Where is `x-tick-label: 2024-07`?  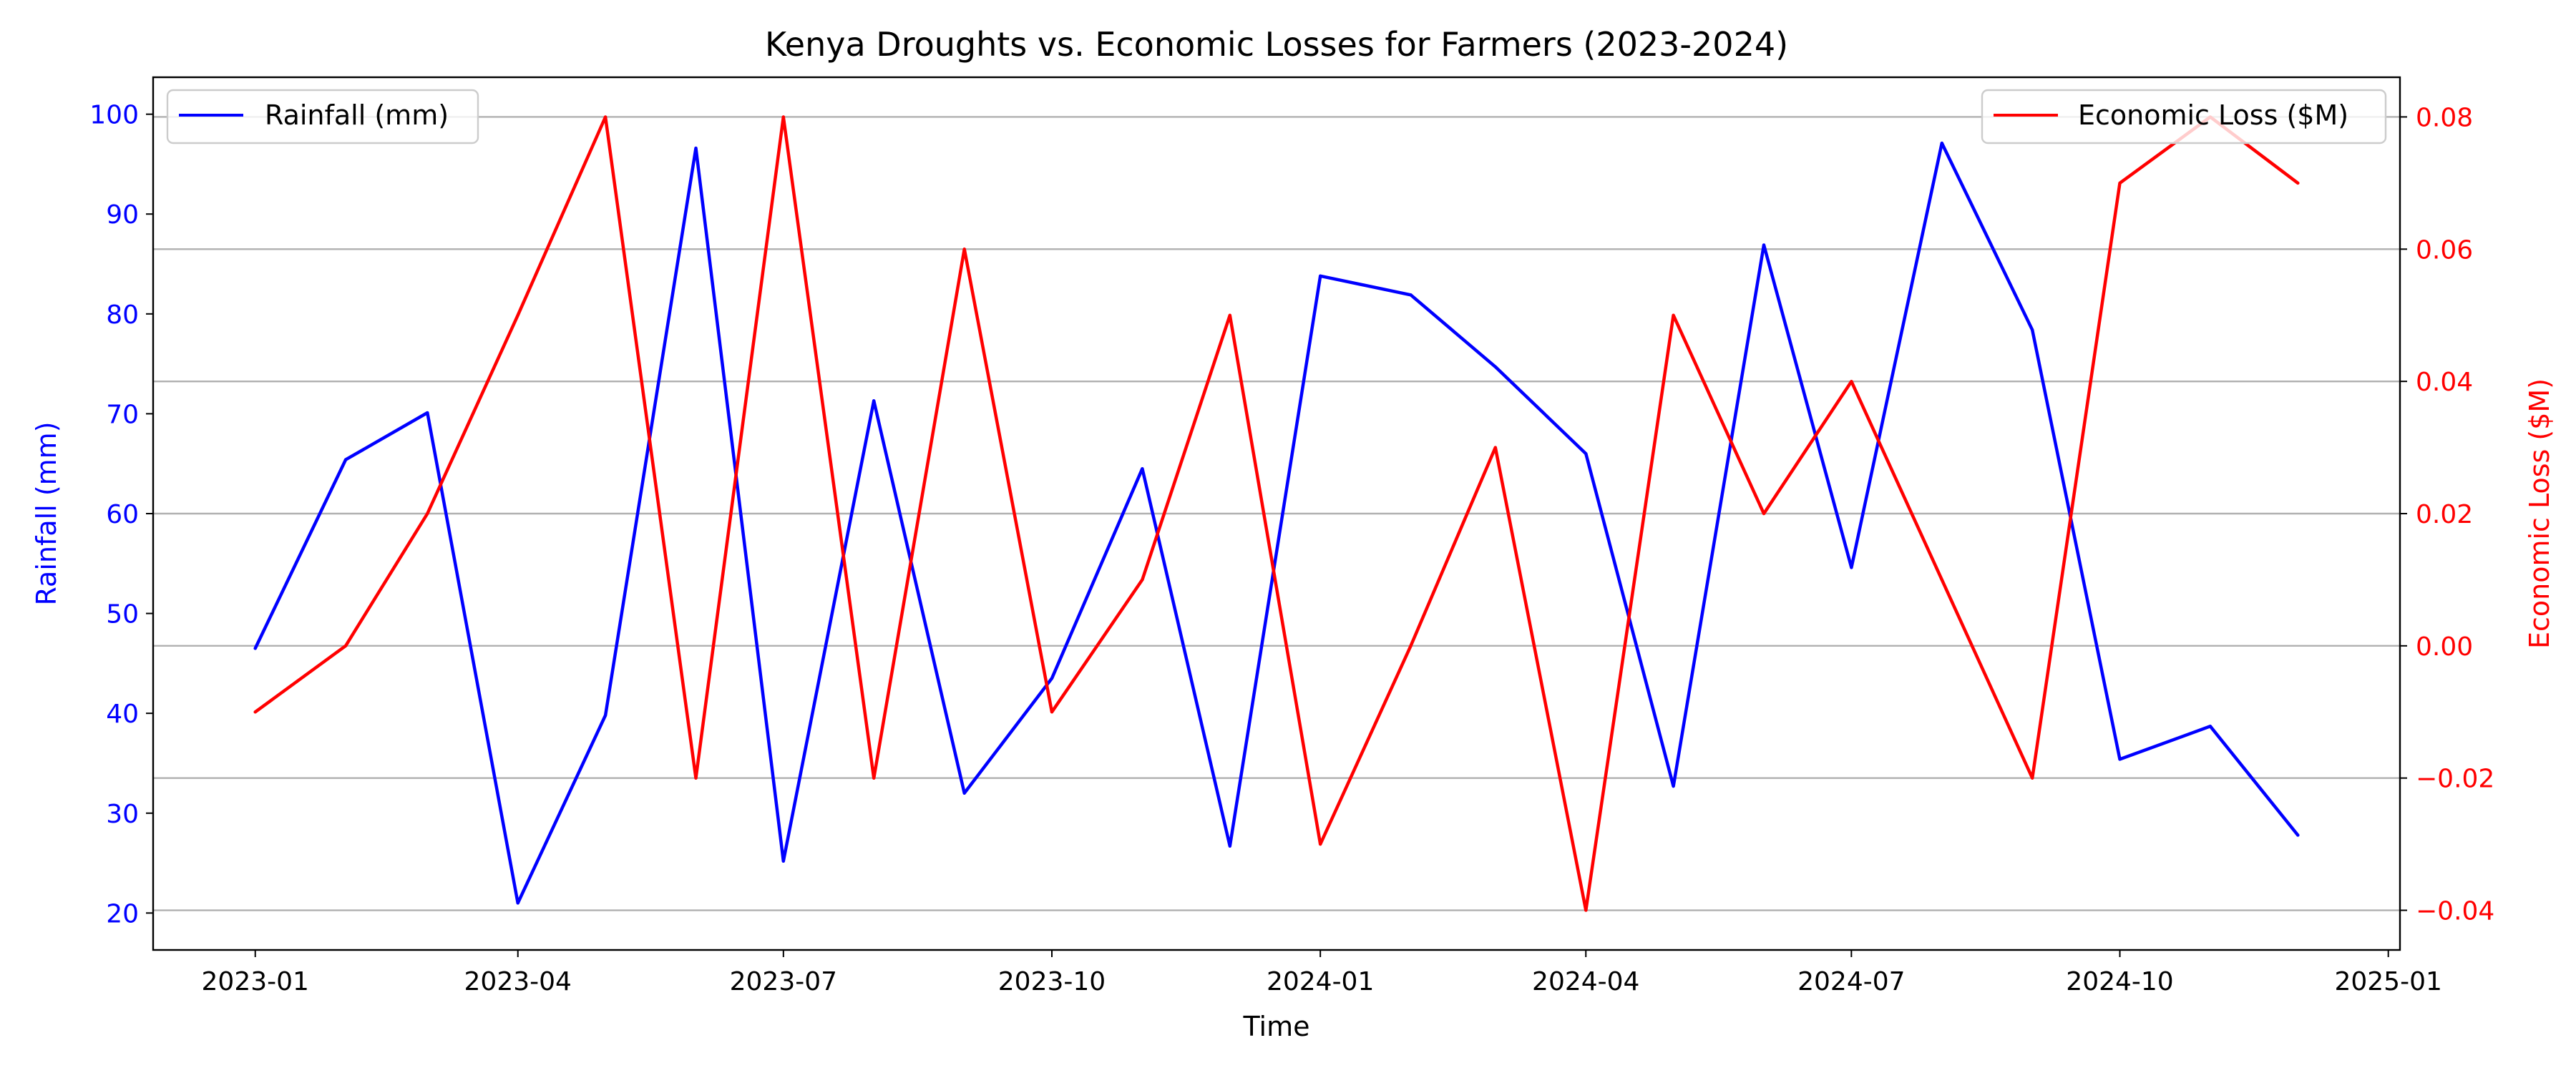 x-tick-label: 2024-07 is located at coordinates (1851, 981).